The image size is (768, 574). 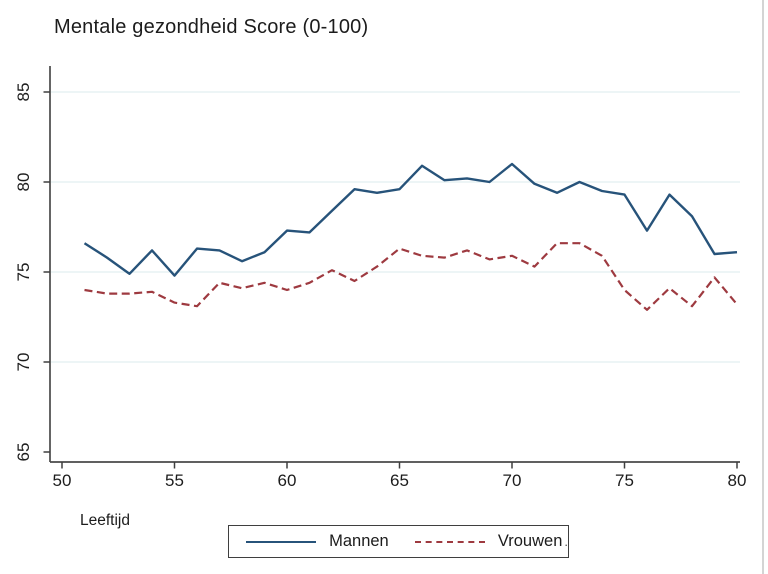 What do you see at coordinates (23, 452) in the screenshot?
I see `y-tick-label: 65` at bounding box center [23, 452].